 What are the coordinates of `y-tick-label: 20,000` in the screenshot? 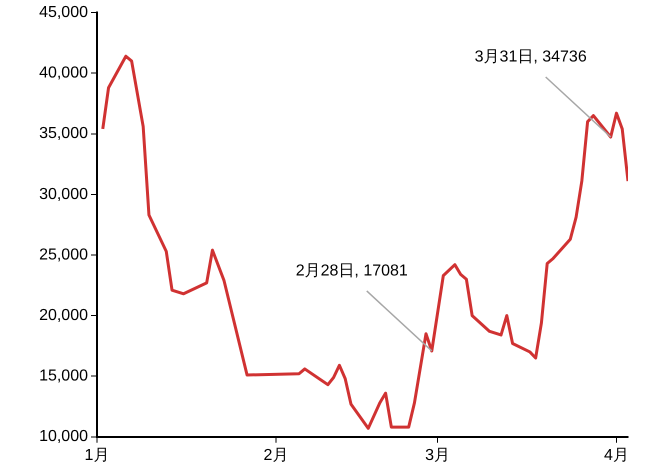 It's located at (63, 315).